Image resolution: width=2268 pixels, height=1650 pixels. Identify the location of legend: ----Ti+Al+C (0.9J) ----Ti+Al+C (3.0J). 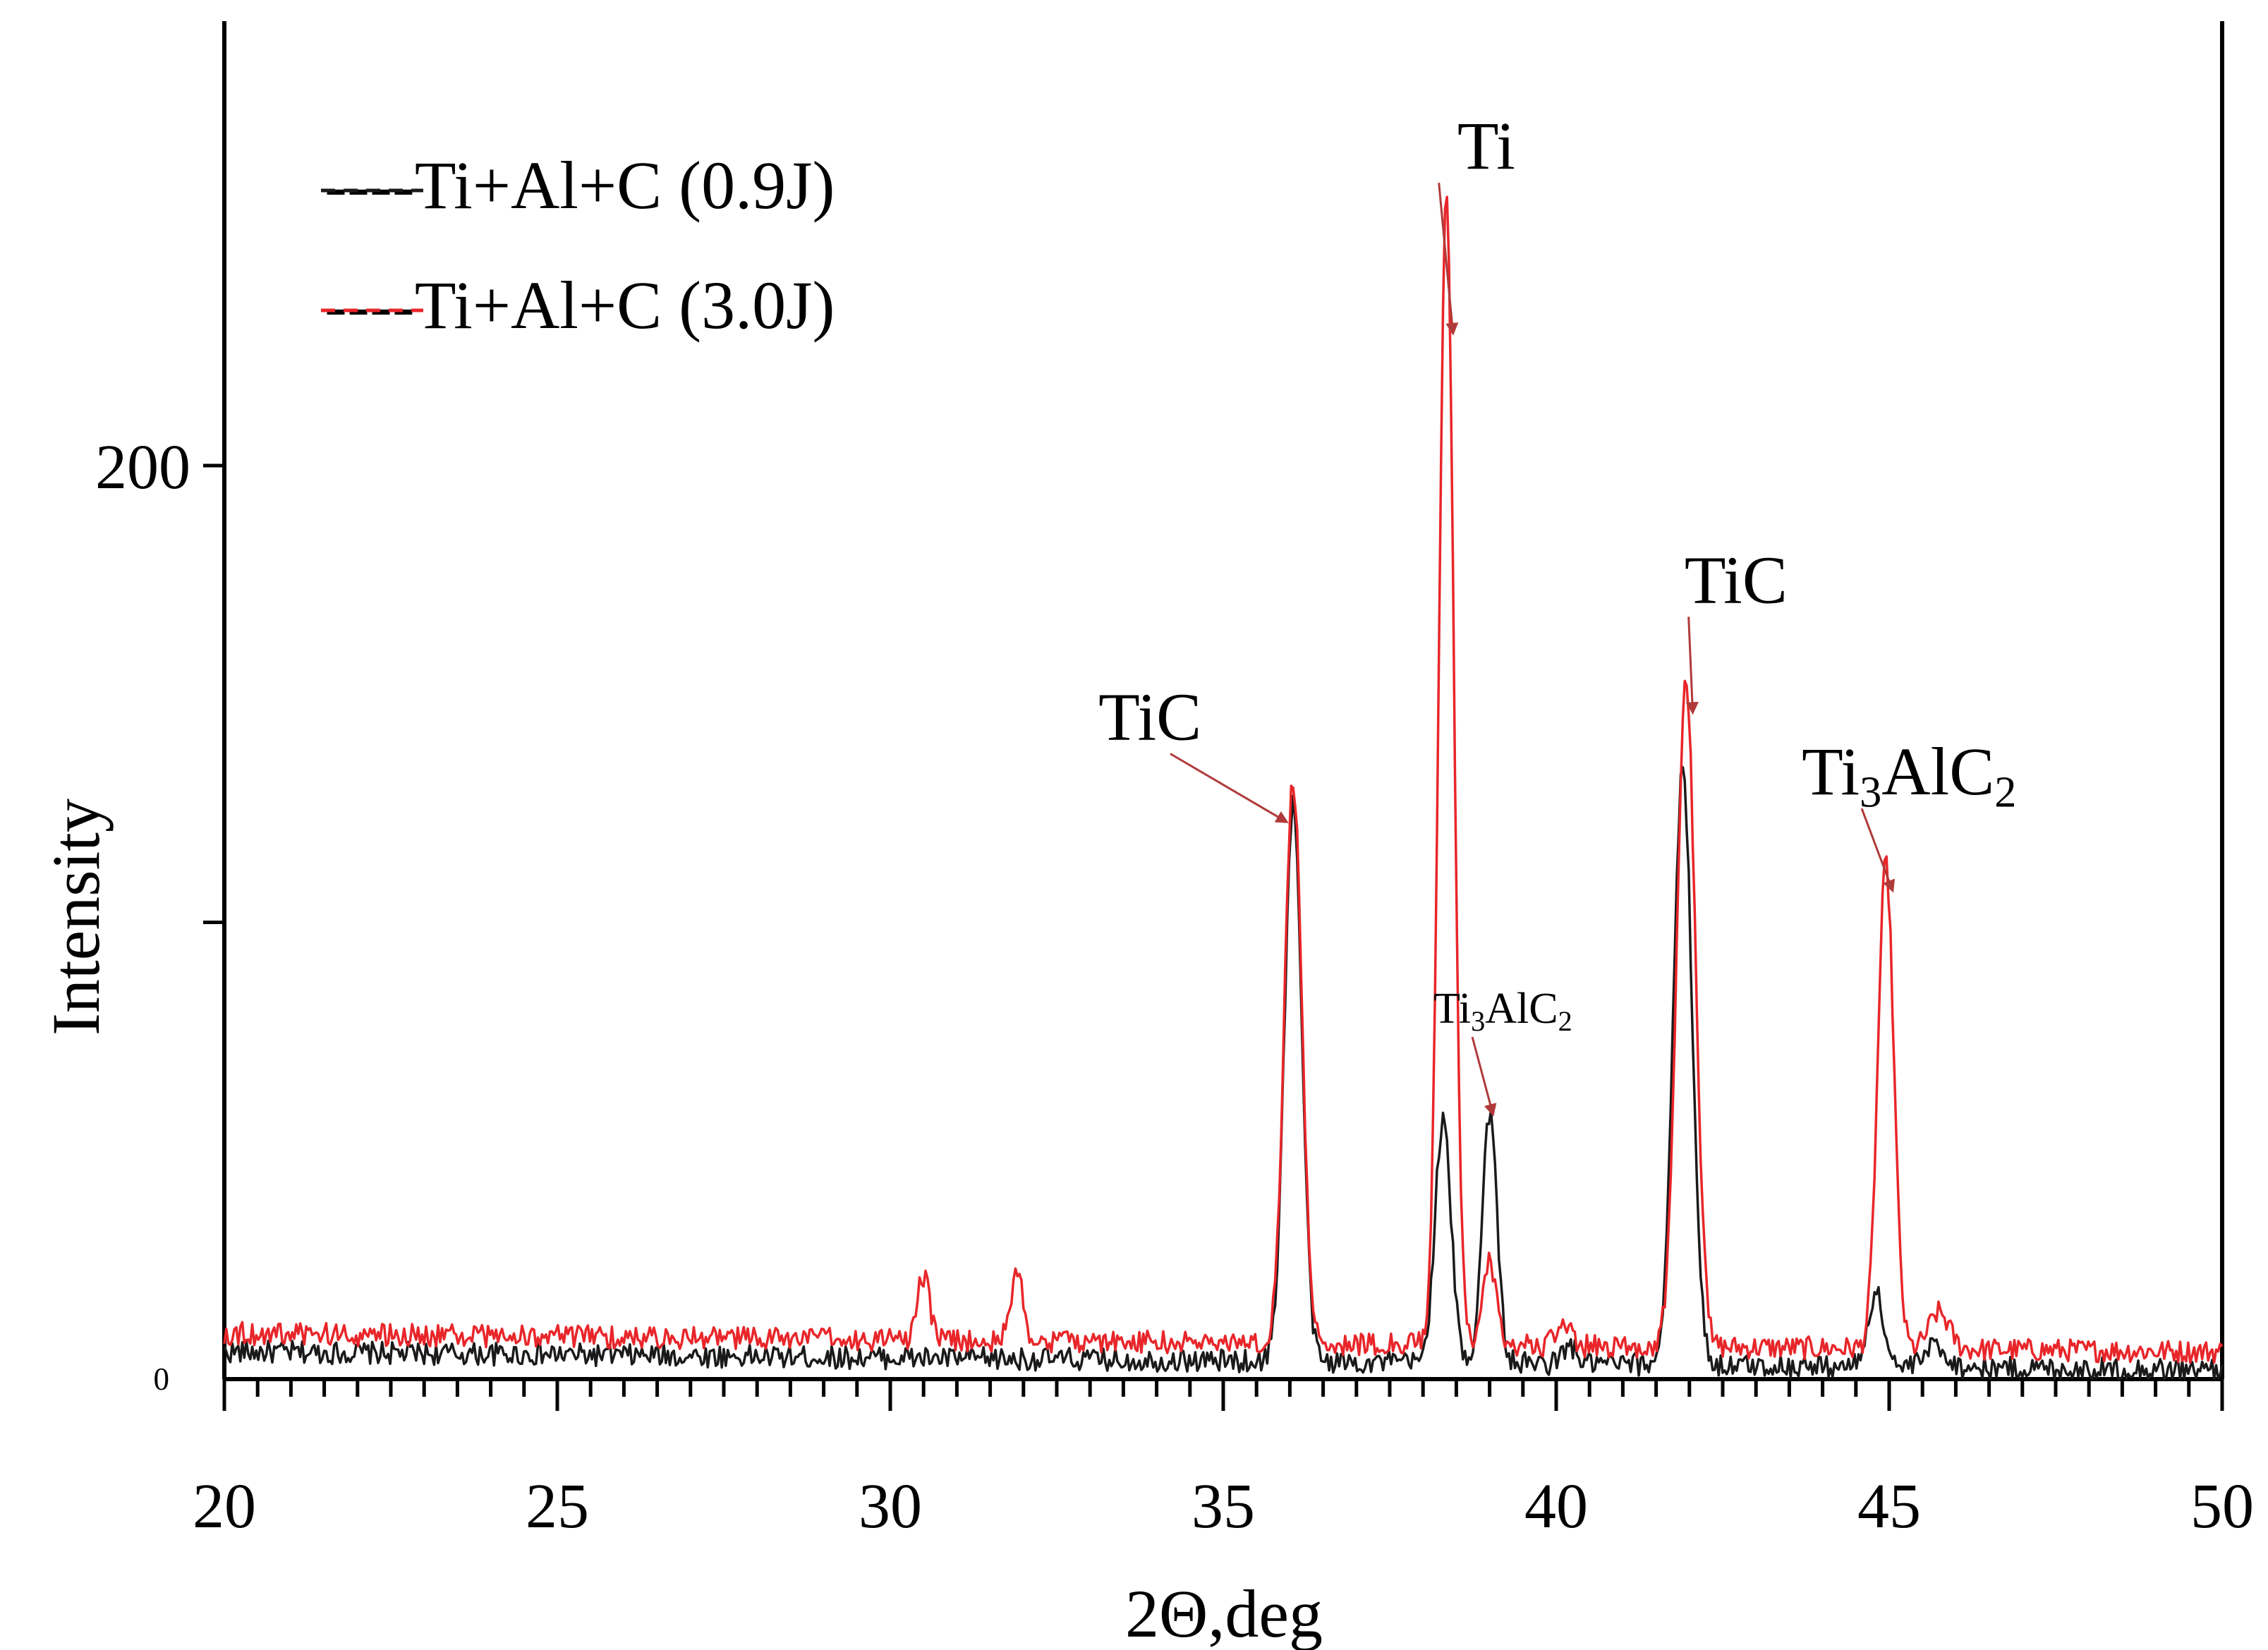
(578, 245).